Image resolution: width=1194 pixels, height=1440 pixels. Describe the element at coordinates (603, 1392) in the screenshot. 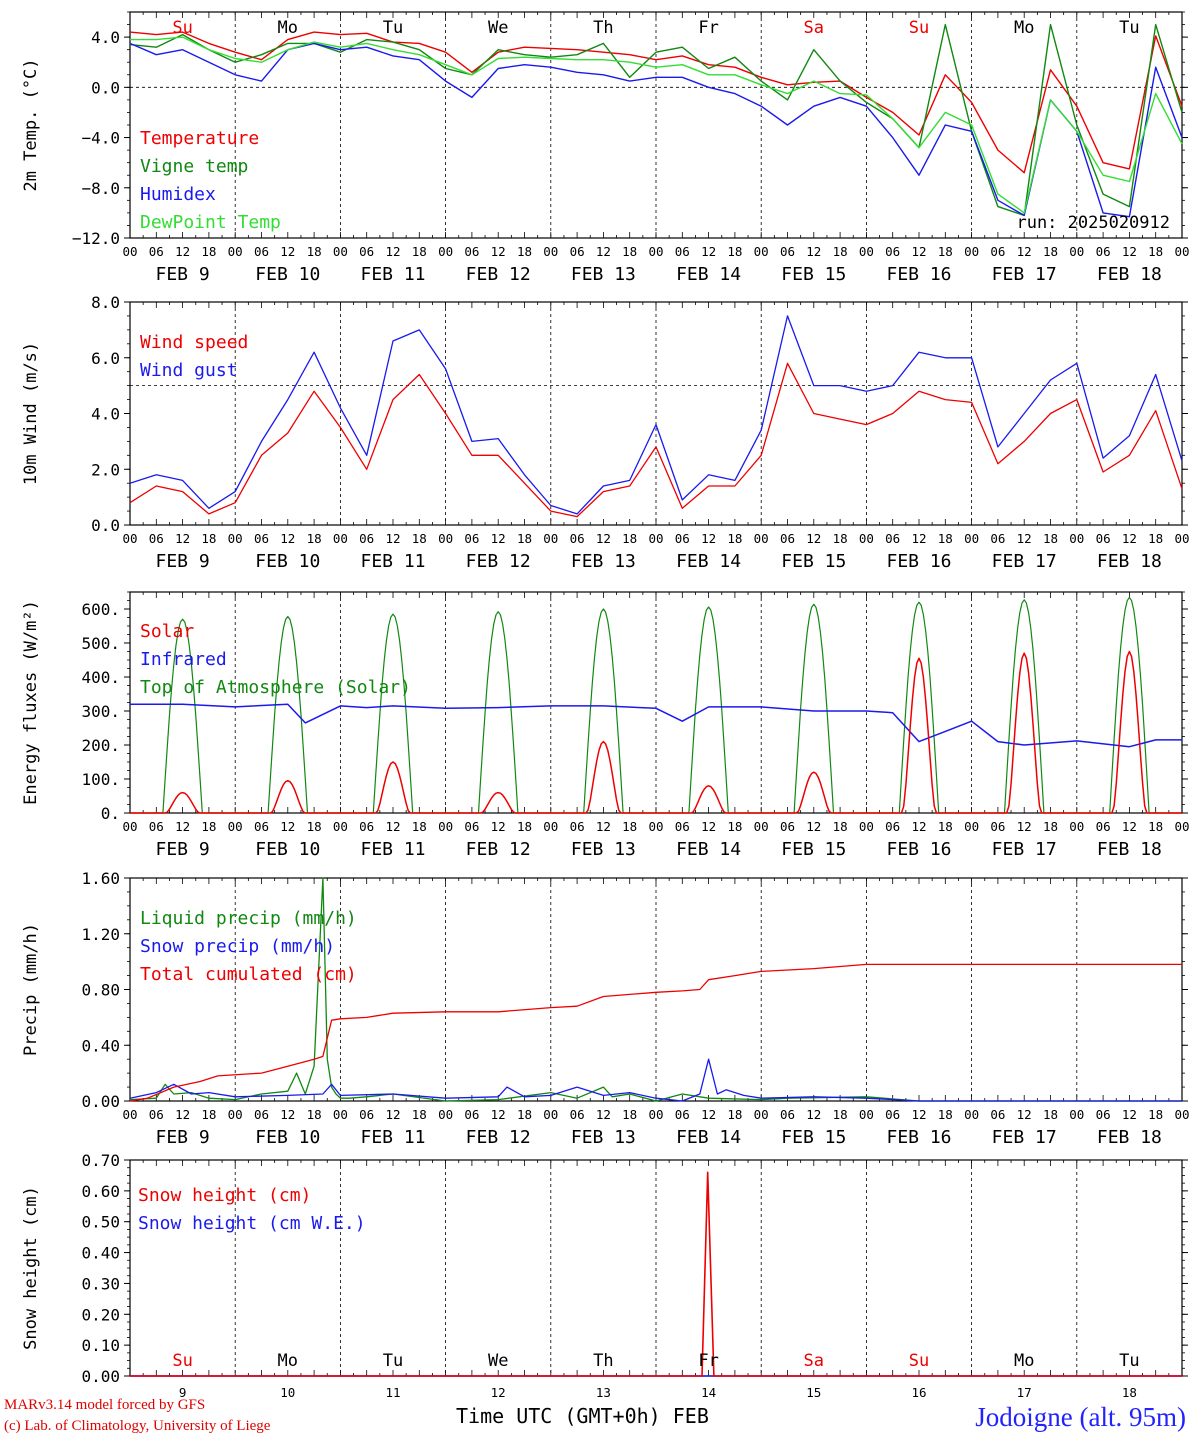

I see `day-number-label: 13` at that location.